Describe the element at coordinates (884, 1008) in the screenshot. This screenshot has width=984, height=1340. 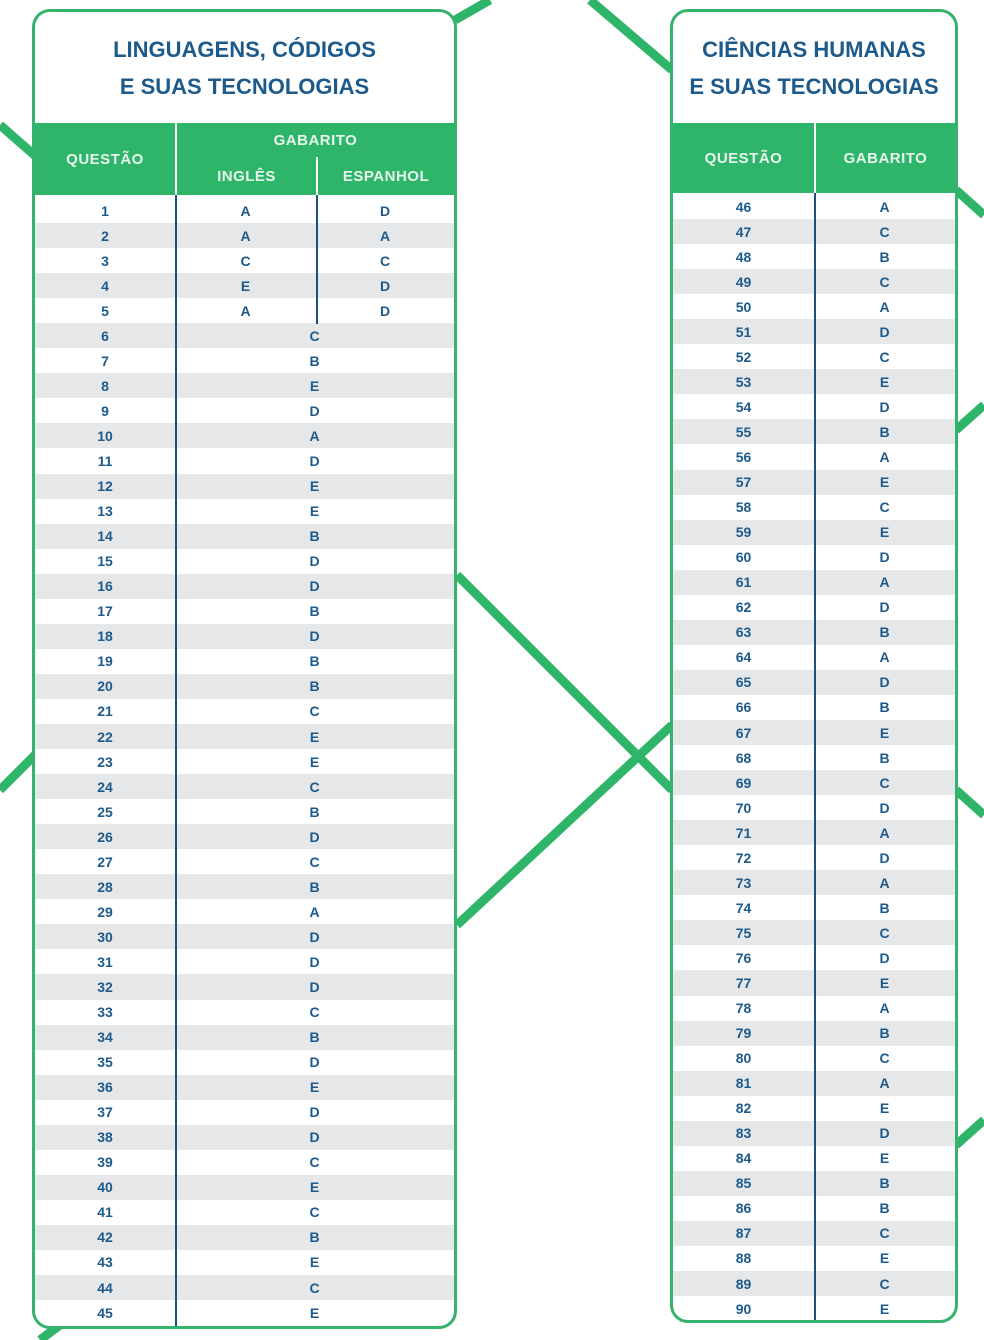
I see `answer: A` at that location.